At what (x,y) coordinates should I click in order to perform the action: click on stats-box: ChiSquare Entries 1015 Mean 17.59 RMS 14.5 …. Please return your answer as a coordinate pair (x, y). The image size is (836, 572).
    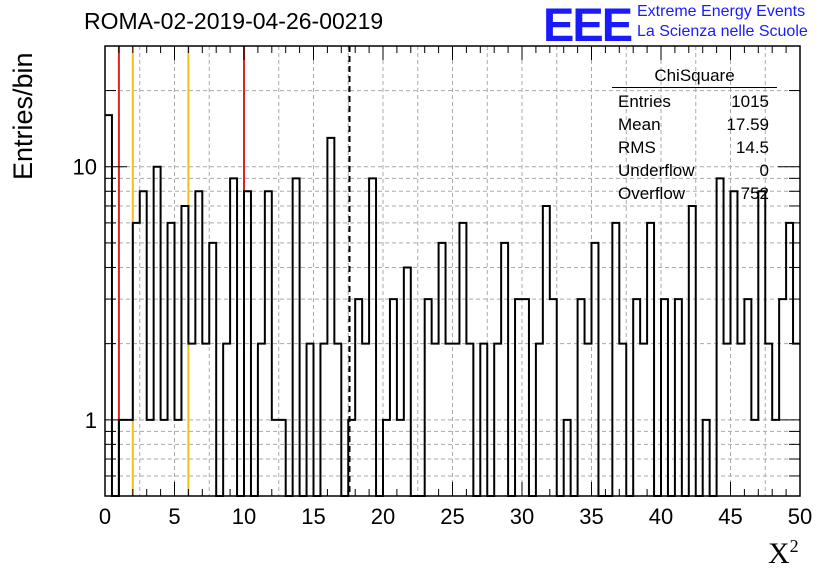
    Looking at the image, I should click on (694, 135).